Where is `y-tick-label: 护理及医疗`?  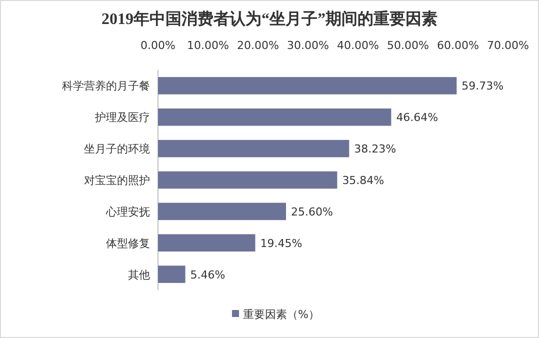 y-tick-label: 护理及医疗 is located at coordinates (122, 117).